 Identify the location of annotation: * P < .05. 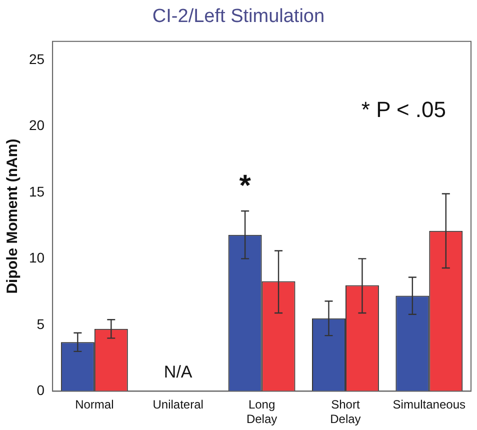
(403, 109).